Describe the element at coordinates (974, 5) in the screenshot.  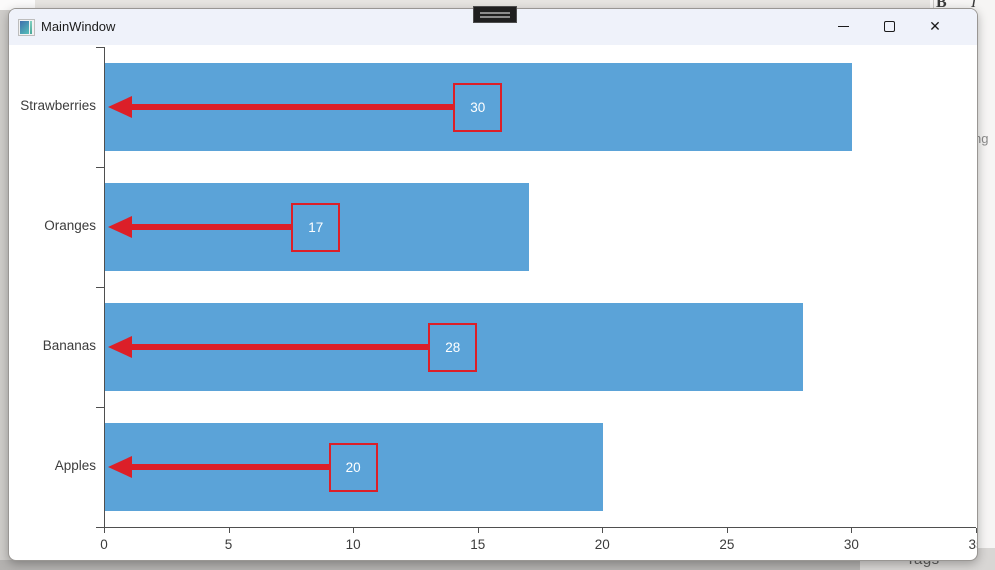
I see `background-italic-icon: I` at that location.